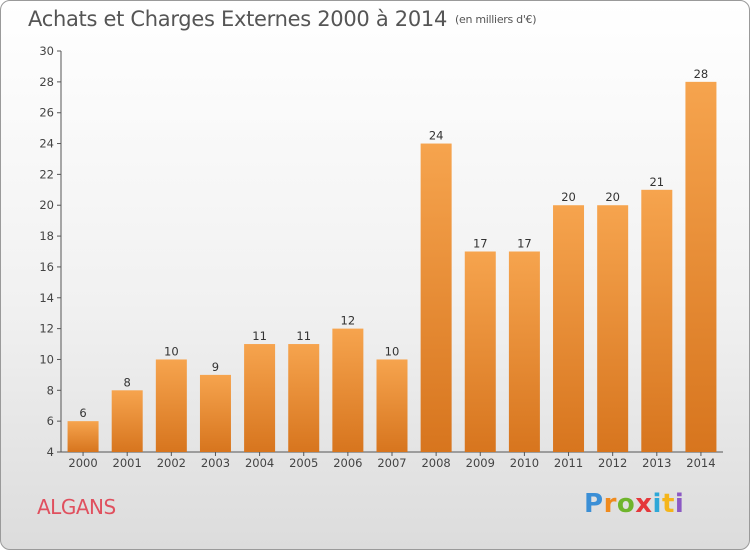 The width and height of the screenshot is (750, 550). What do you see at coordinates (46, 113) in the screenshot?
I see `y-tick-label: 26` at bounding box center [46, 113].